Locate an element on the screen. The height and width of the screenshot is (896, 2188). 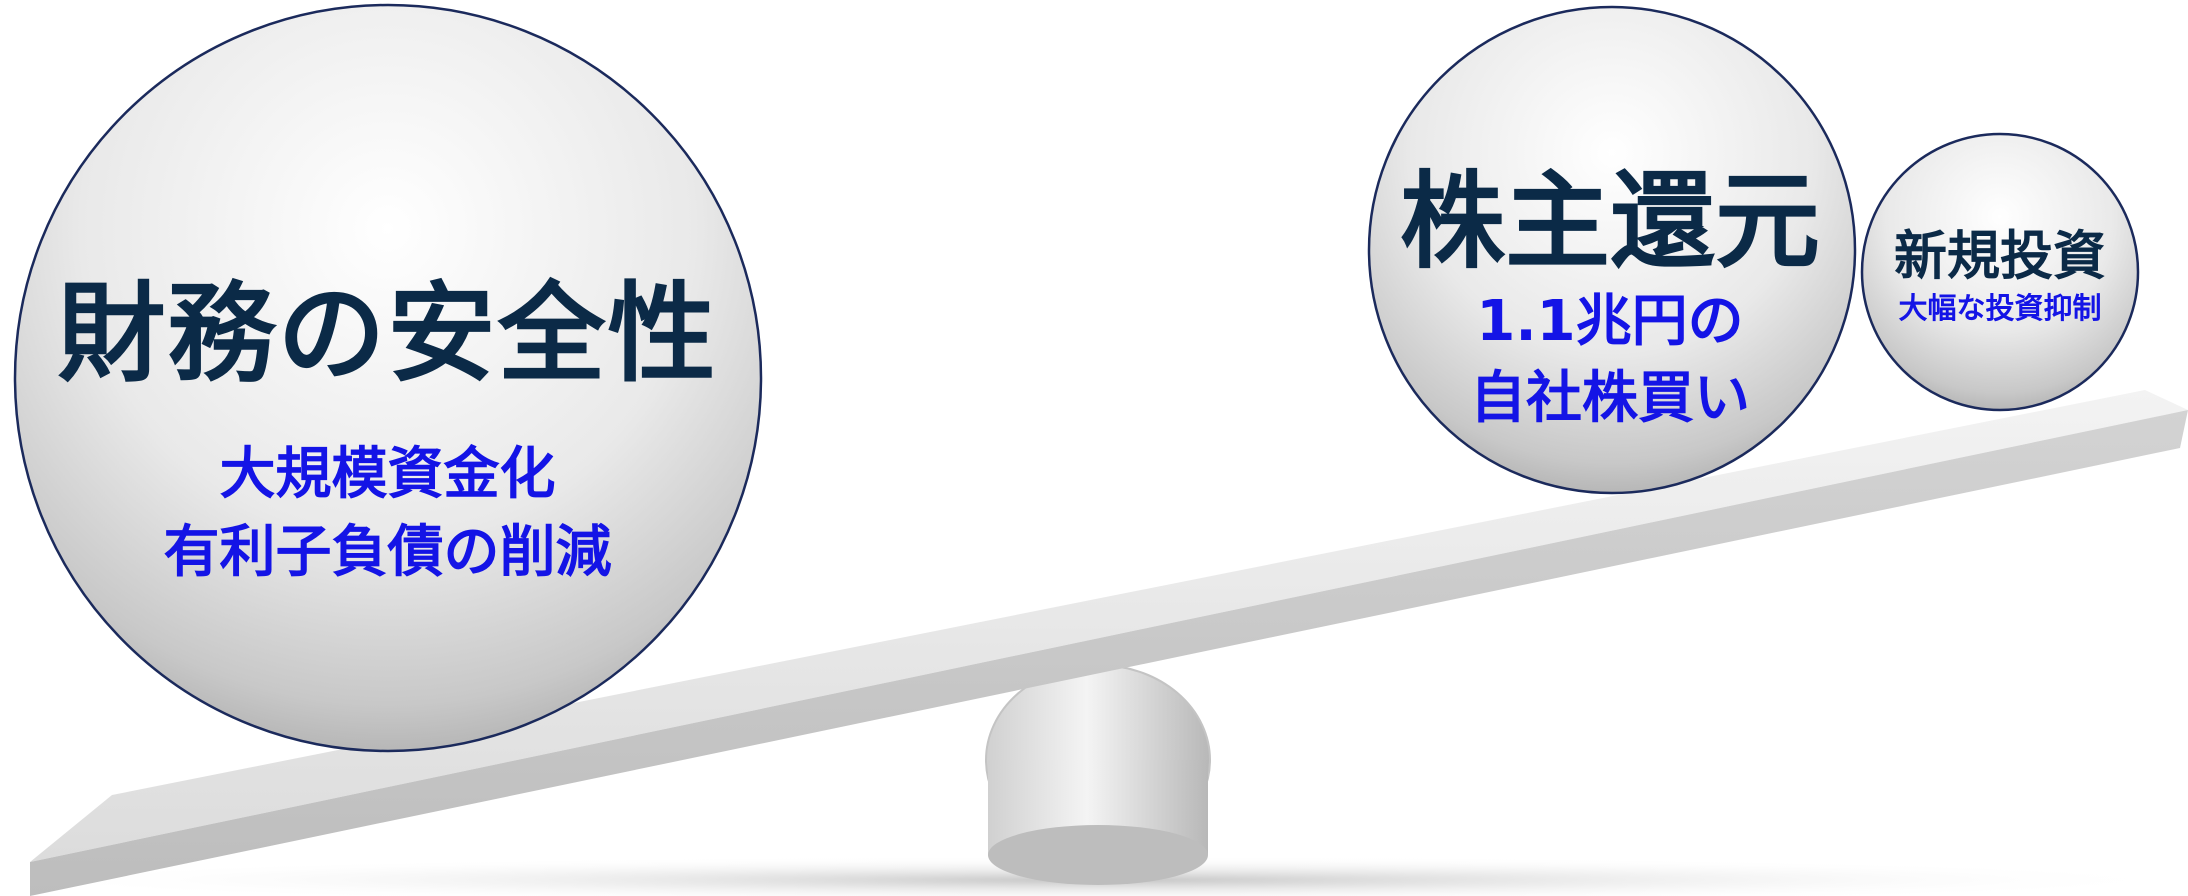
middle-ball-subtitle-line2: 自社株買い is located at coordinates (1610, 398).